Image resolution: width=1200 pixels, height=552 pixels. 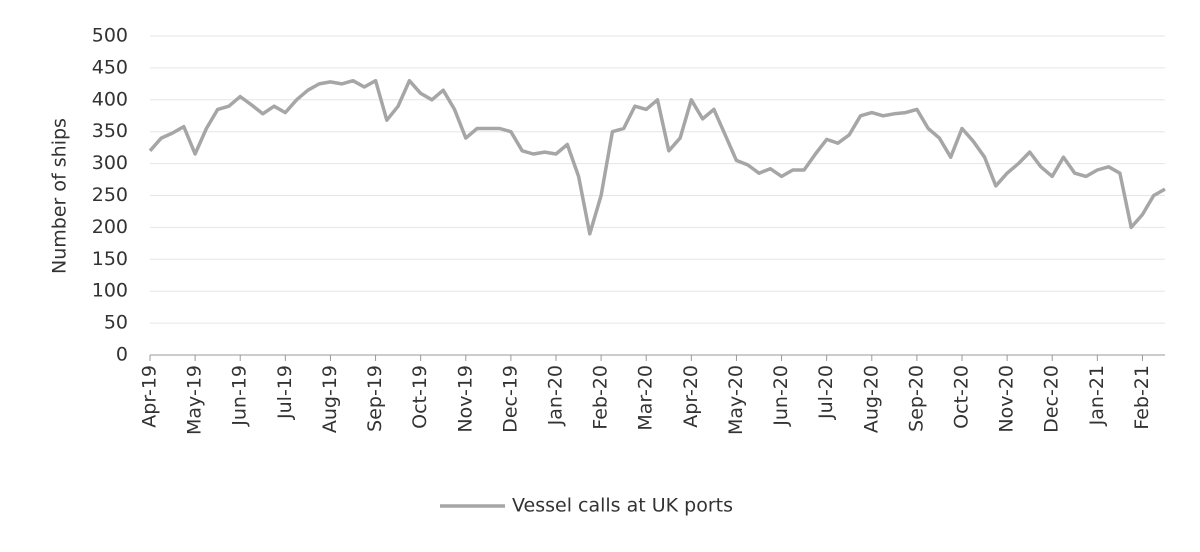 I want to click on y-tick-label: 300, so click(x=110, y=163).